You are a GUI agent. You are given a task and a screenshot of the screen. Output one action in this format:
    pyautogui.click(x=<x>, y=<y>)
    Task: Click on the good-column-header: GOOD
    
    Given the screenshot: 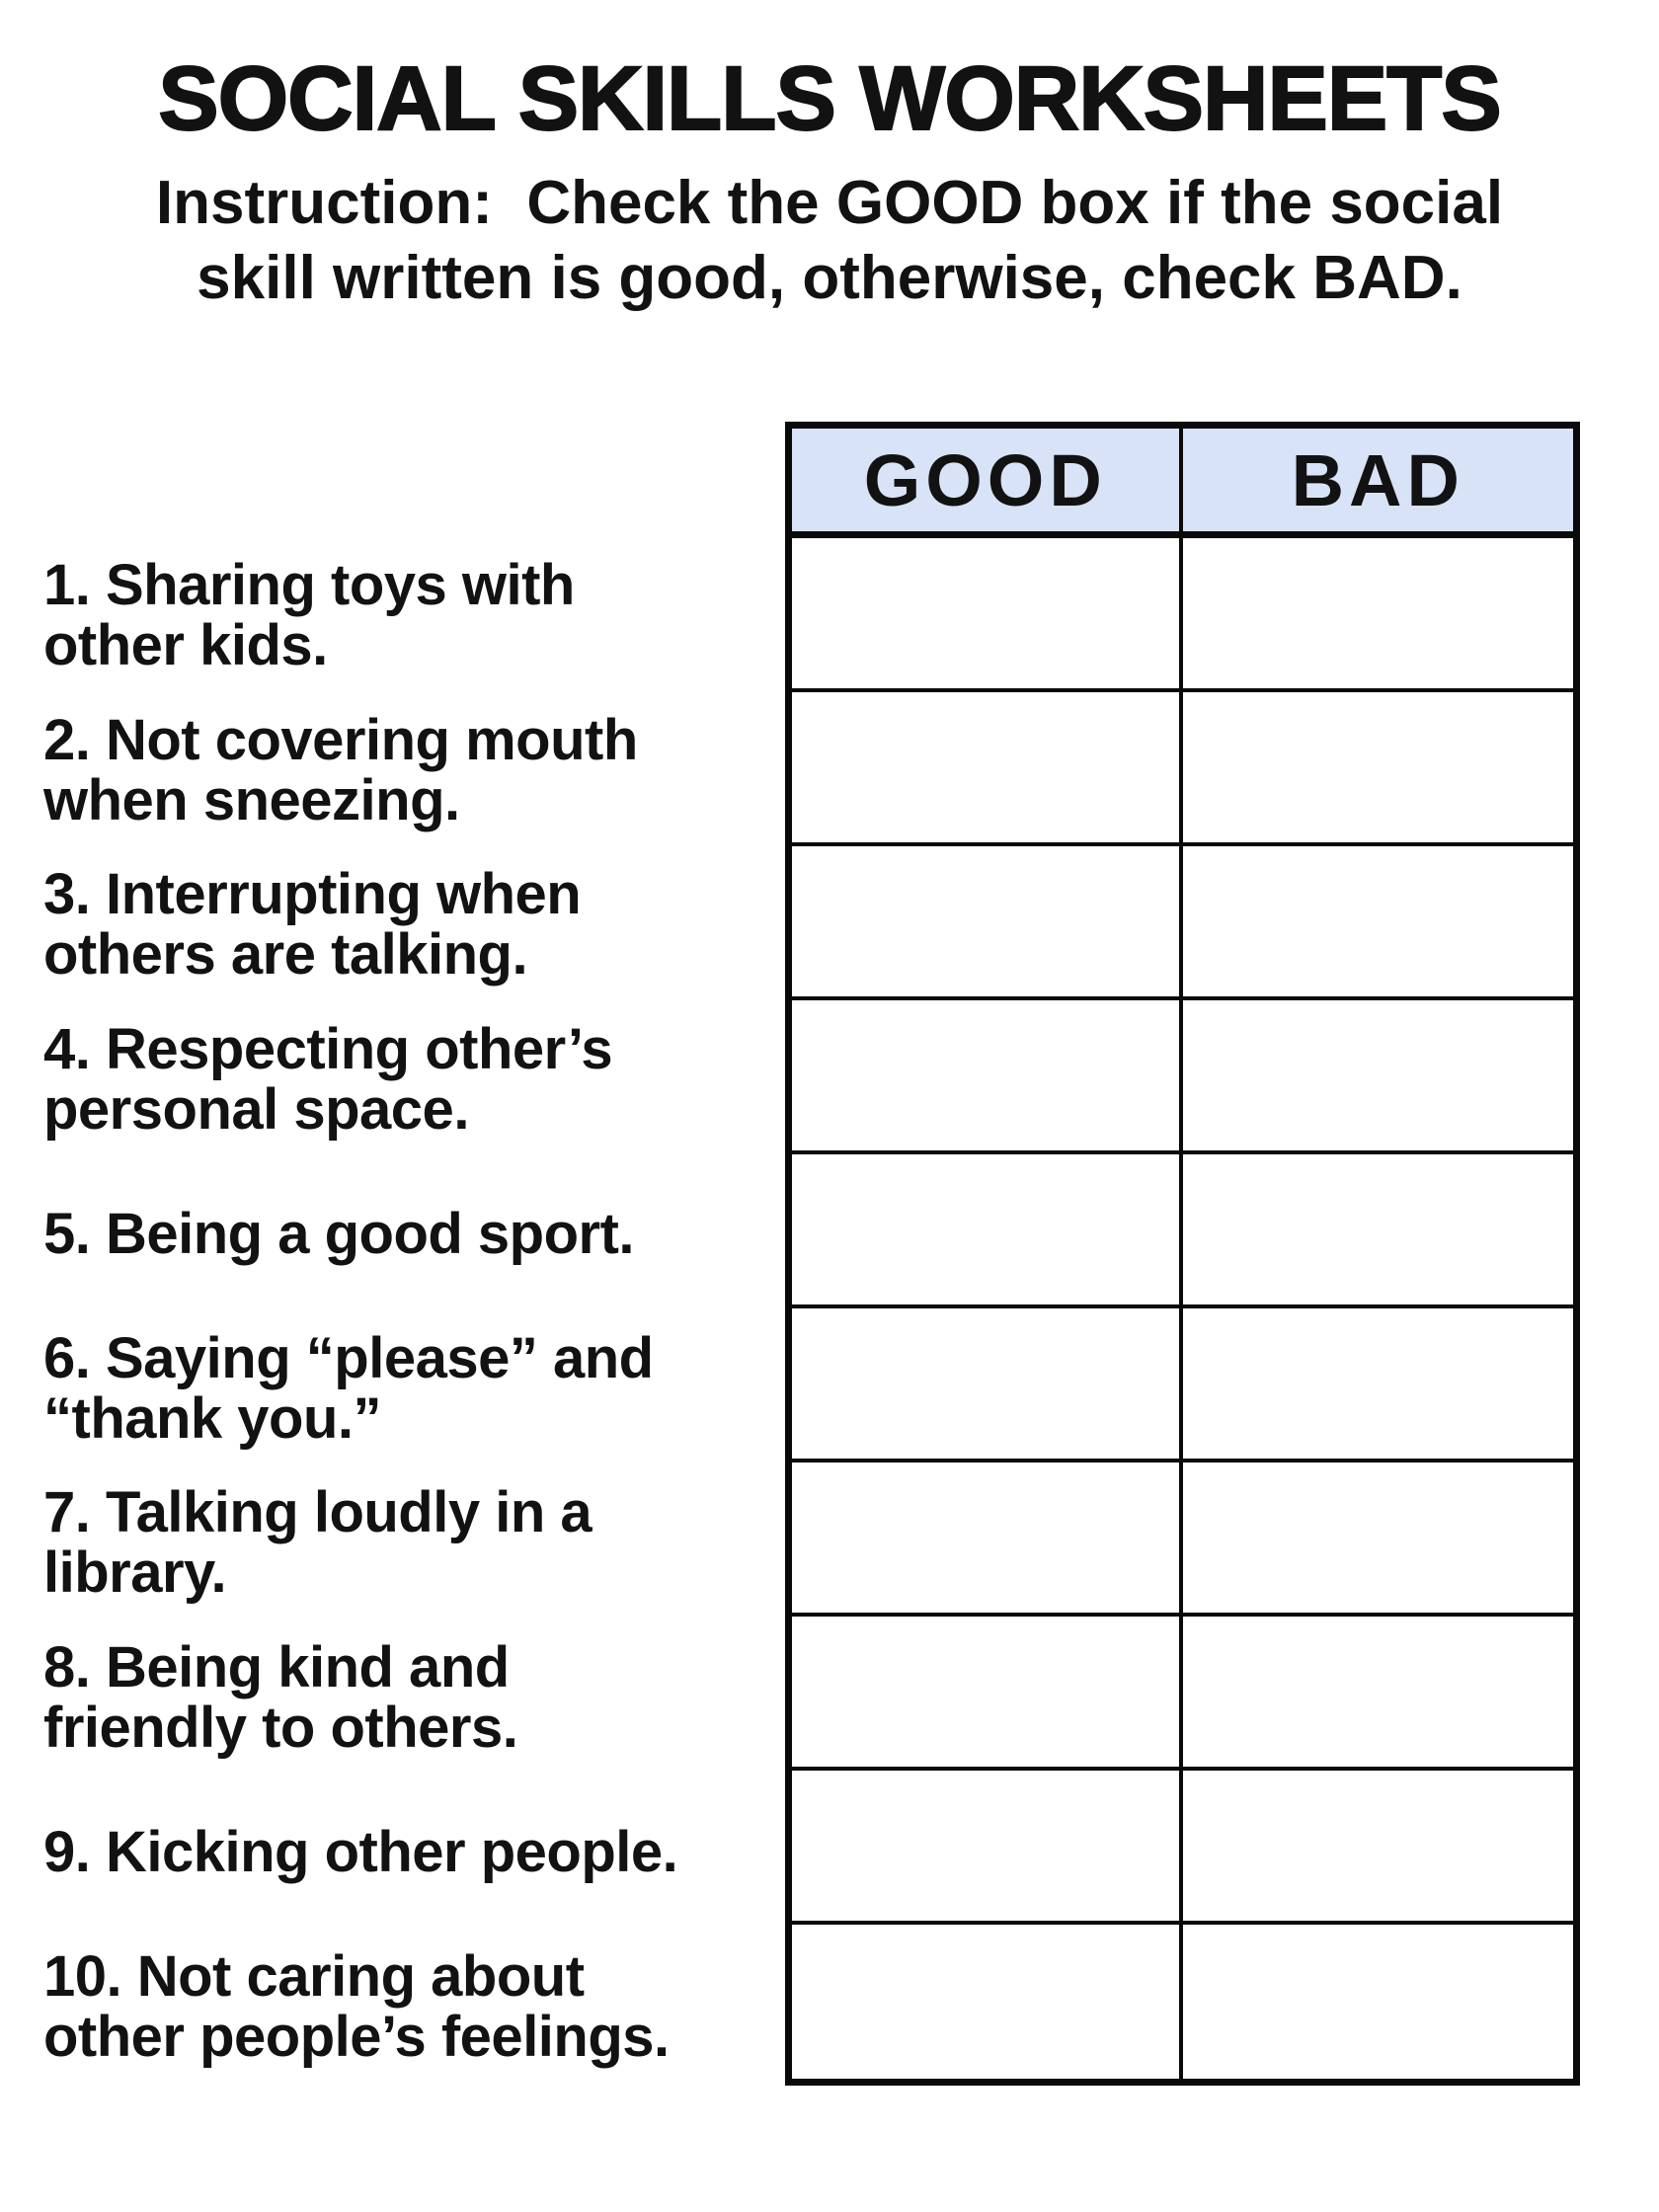 What is the action you would take?
    pyautogui.click(x=988, y=484)
    